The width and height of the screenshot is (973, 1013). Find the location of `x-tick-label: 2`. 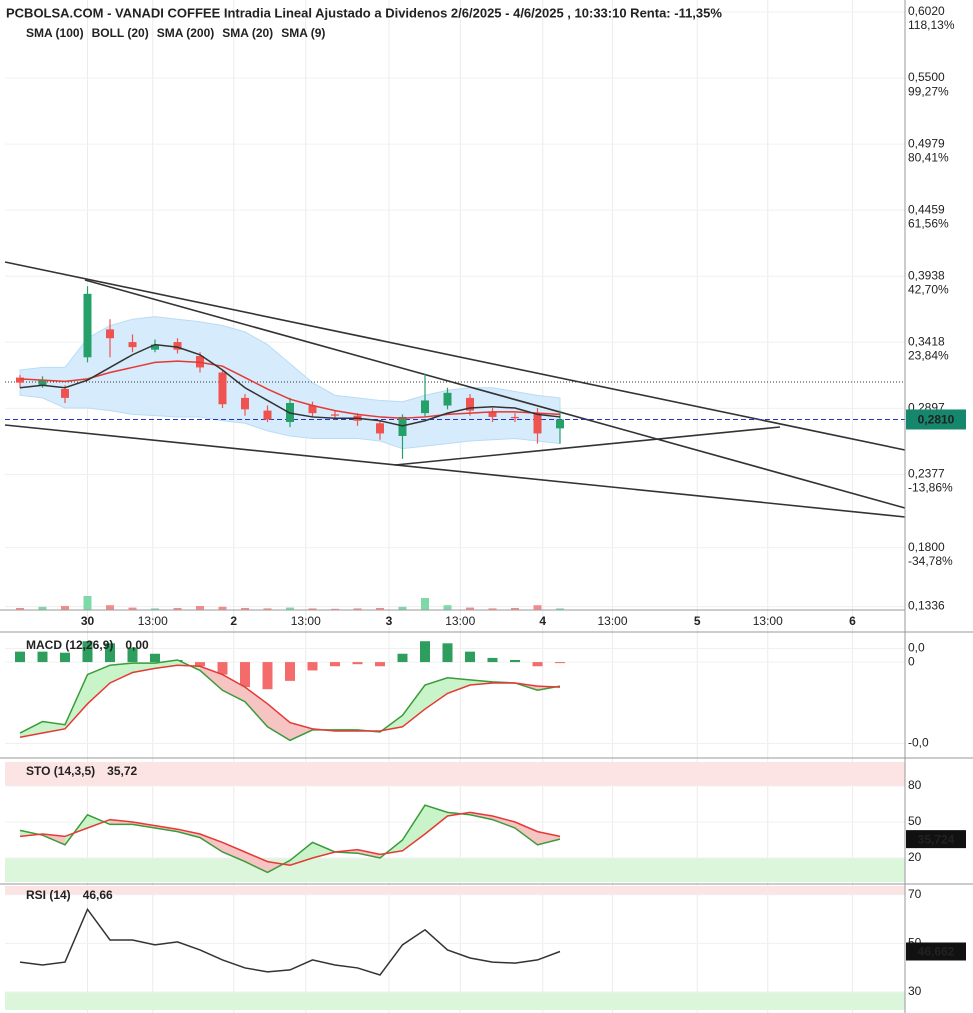

x-tick-label: 2 is located at coordinates (233, 621).